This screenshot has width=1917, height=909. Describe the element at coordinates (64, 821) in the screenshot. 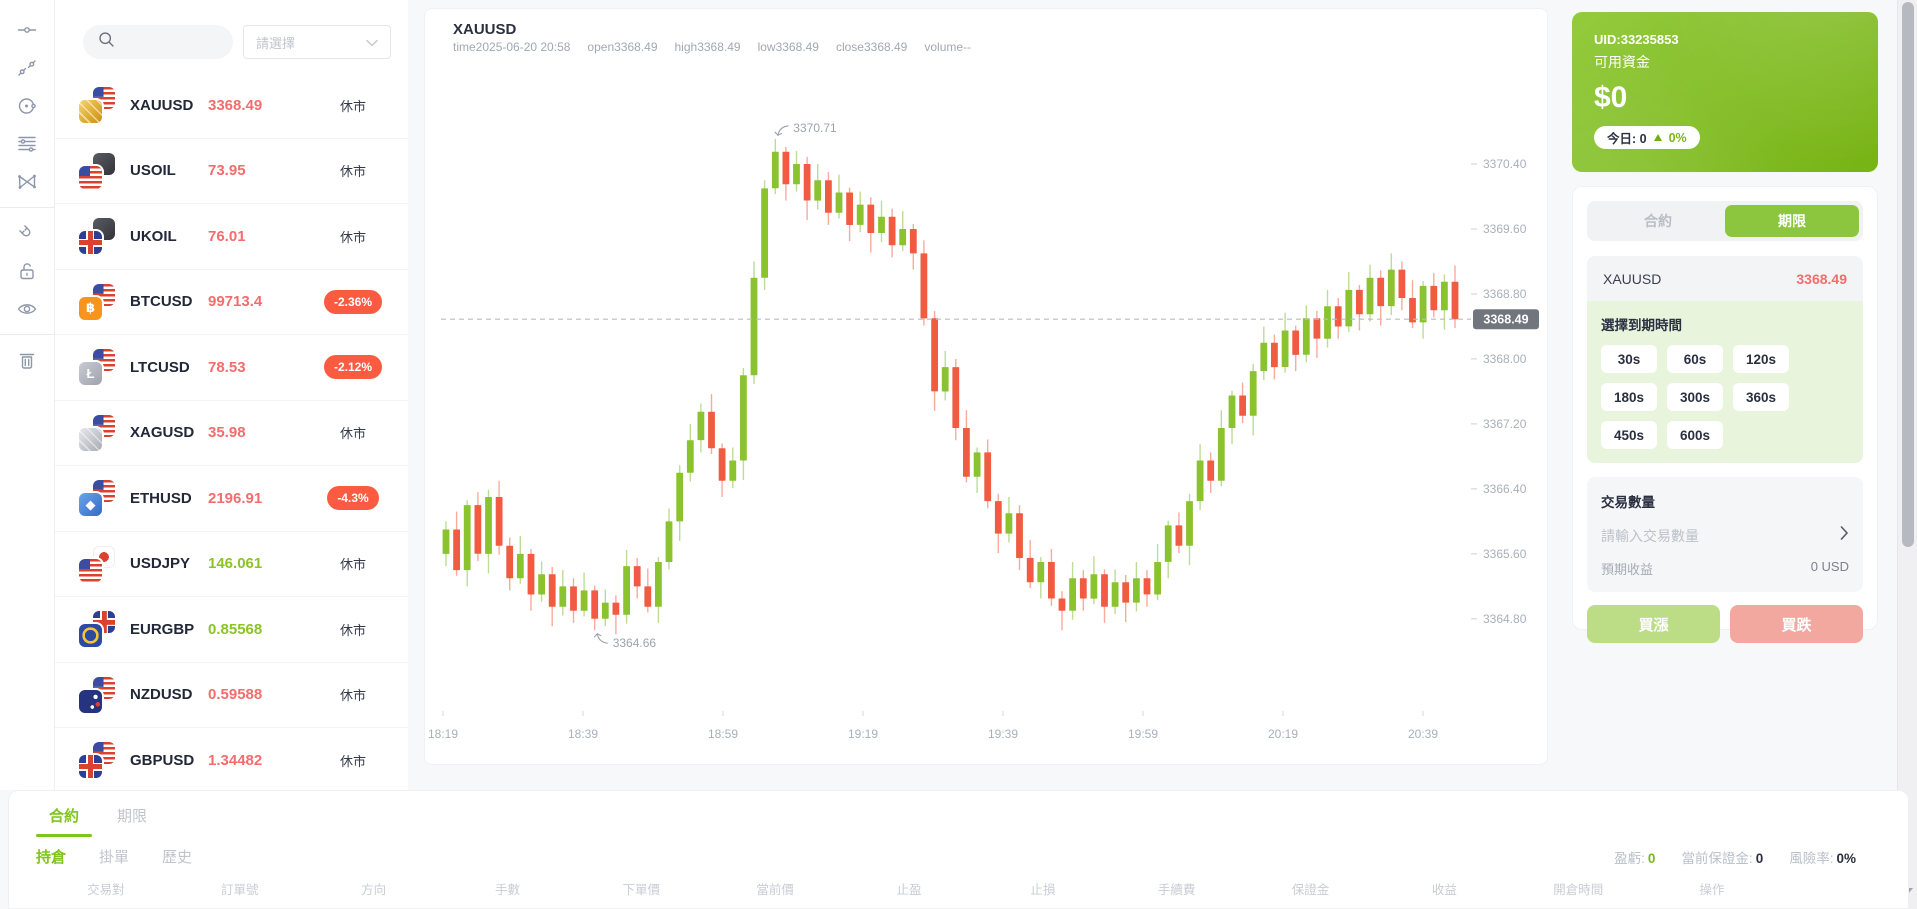

I see `orders-tab-contract: 合約` at that location.